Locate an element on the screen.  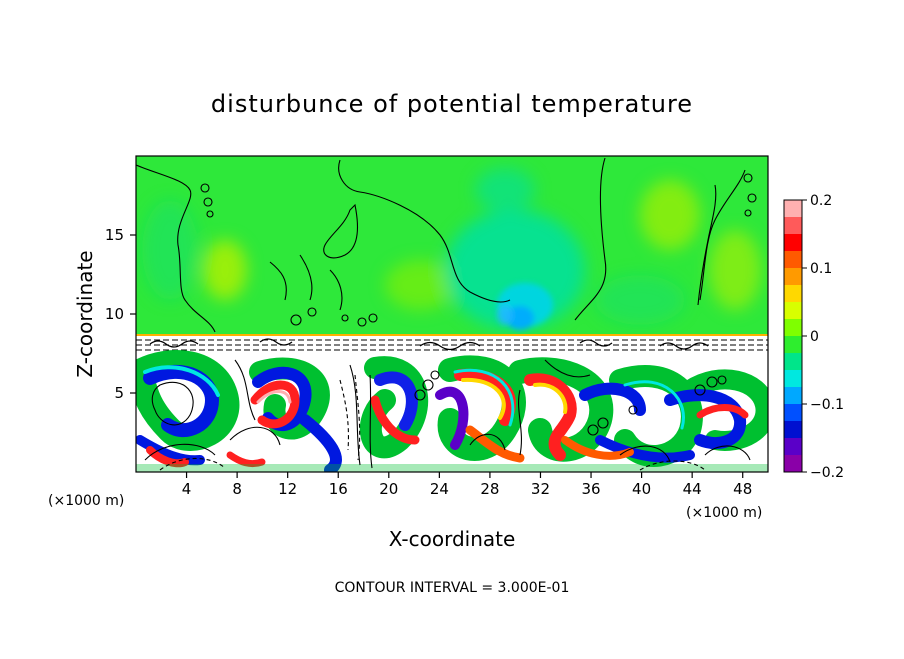
x-tick-label: 16 is located at coordinates (338, 489).